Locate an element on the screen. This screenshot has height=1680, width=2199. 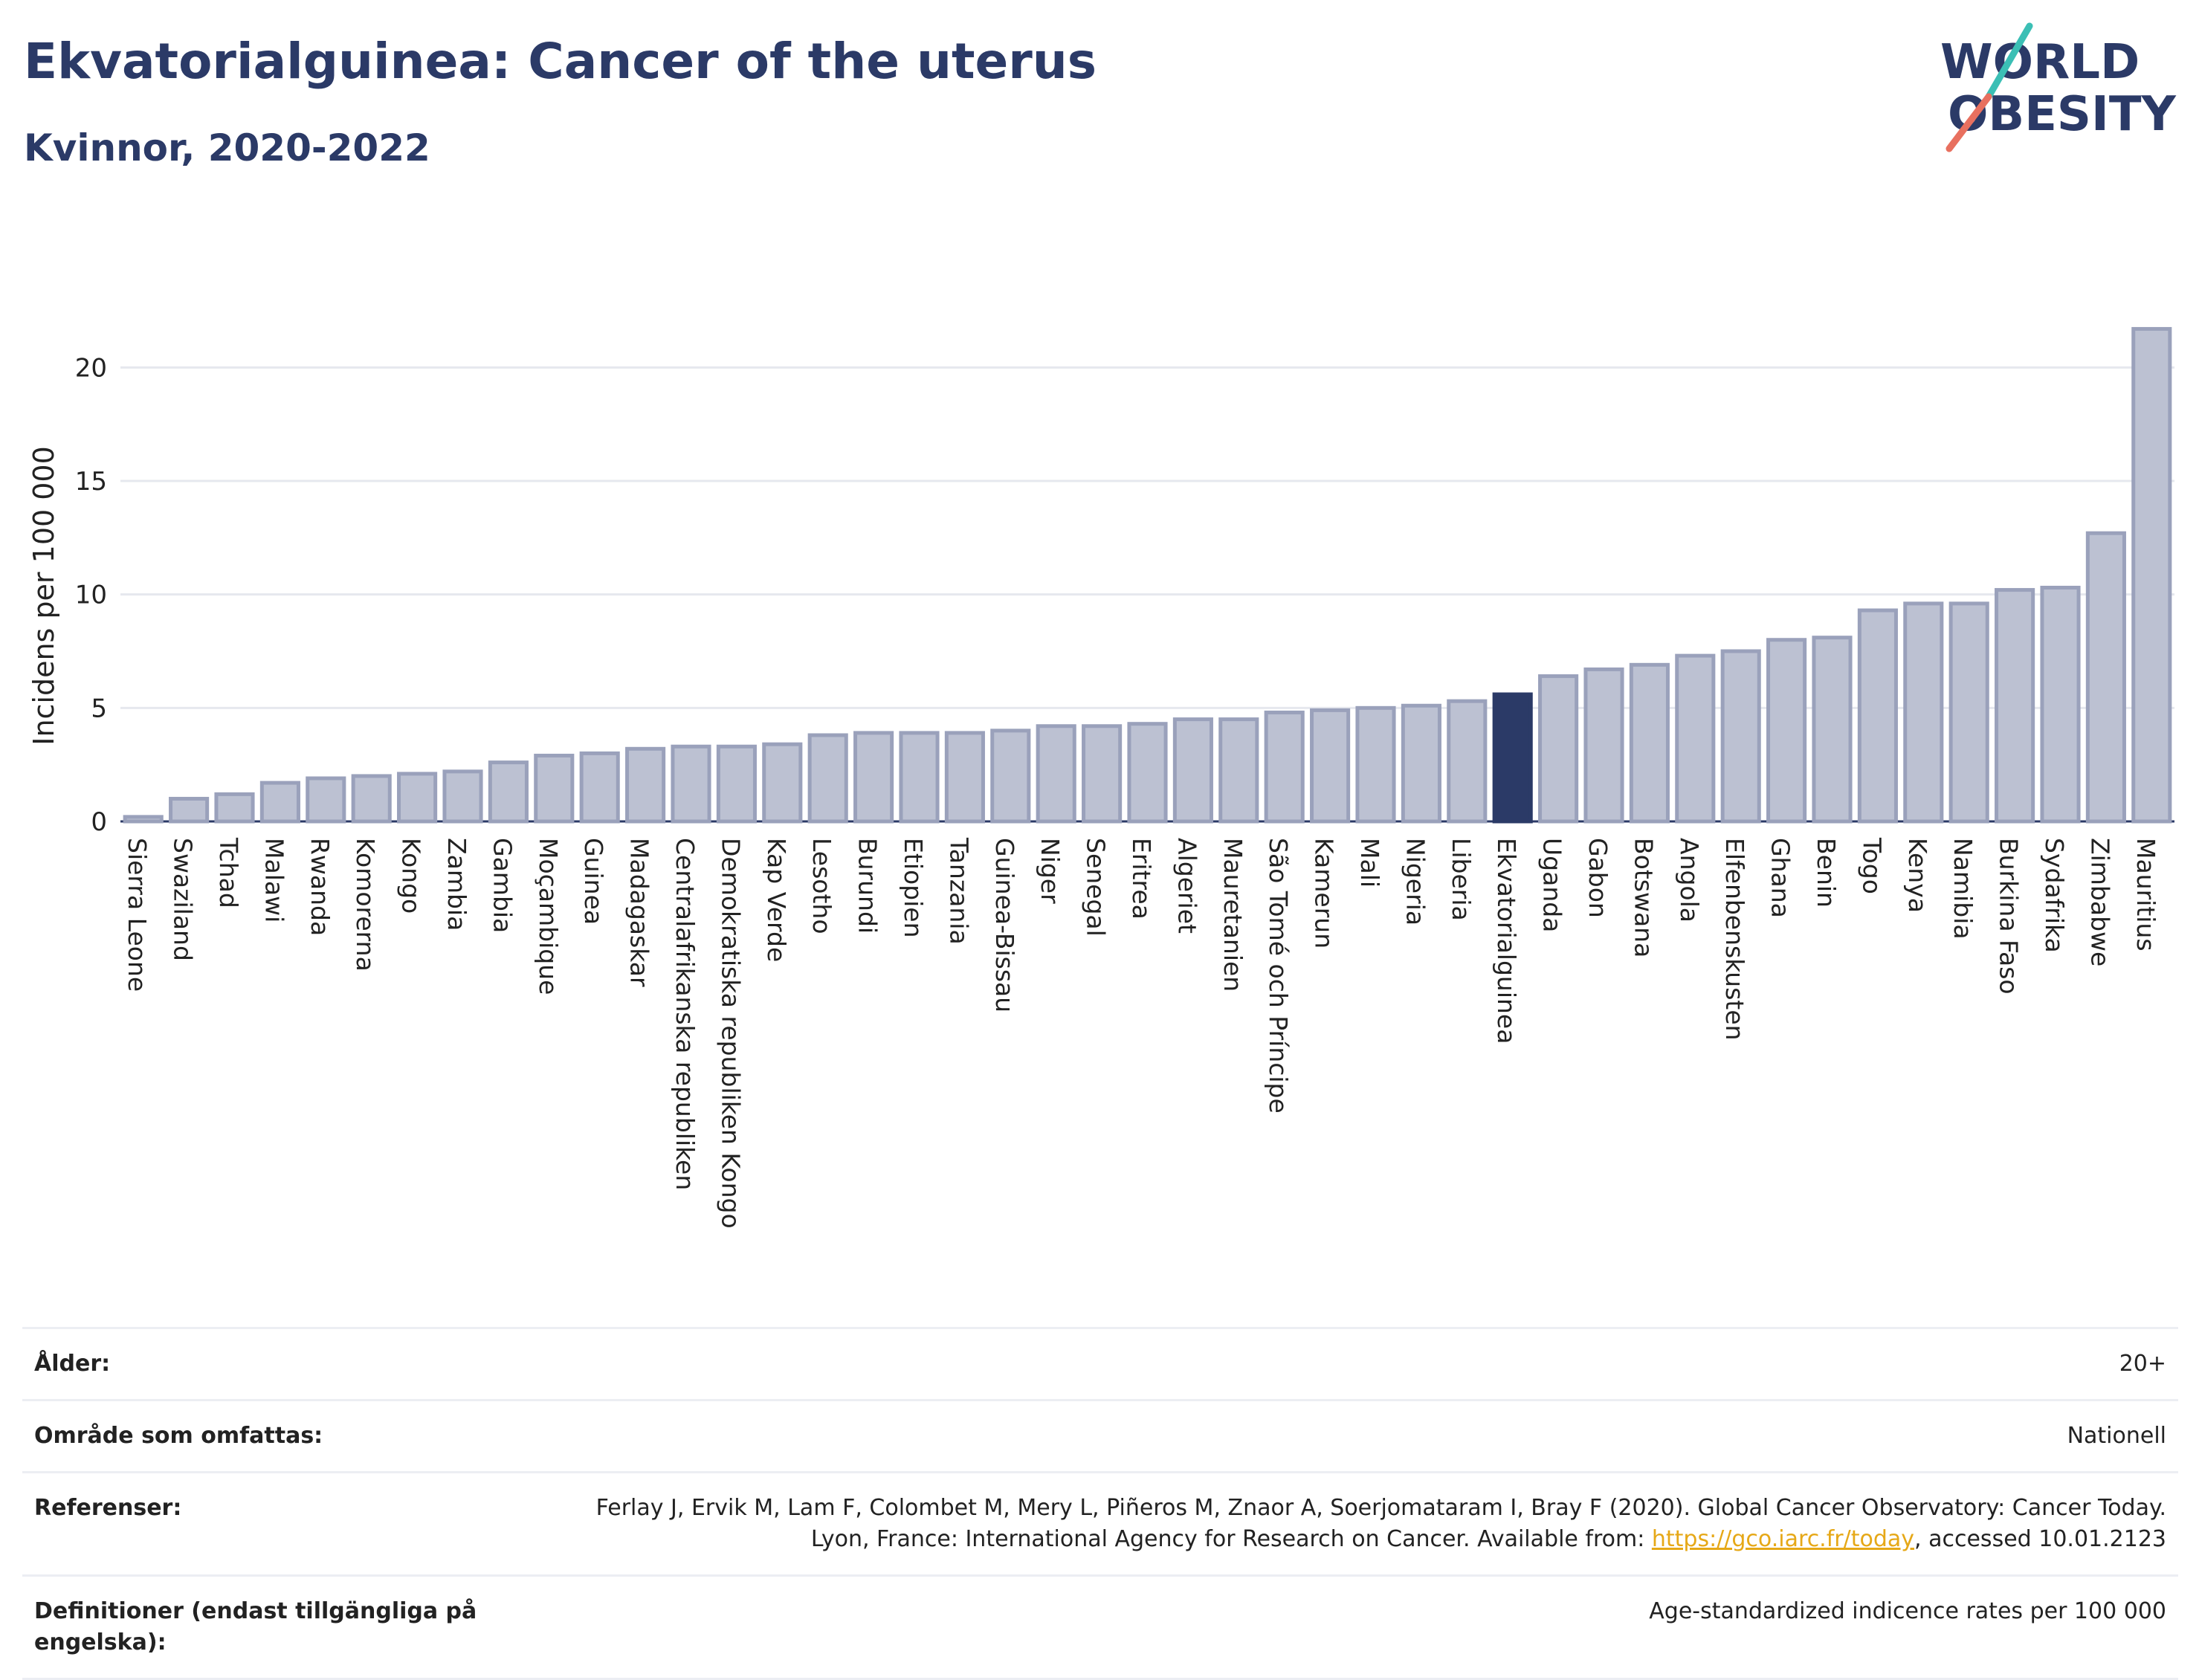
x-tick-label: São Tomé och Príncipe is located at coordinates (1278, 976).